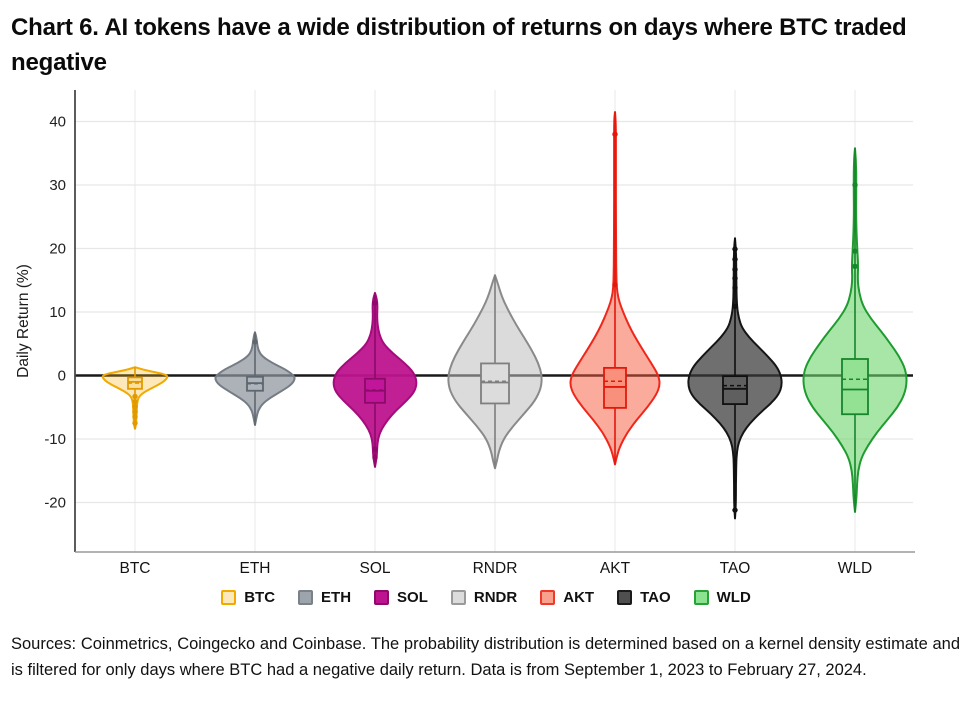 This screenshot has width=972, height=726. Describe the element at coordinates (374, 568) in the screenshot. I see `x-category-label: SOL` at that location.